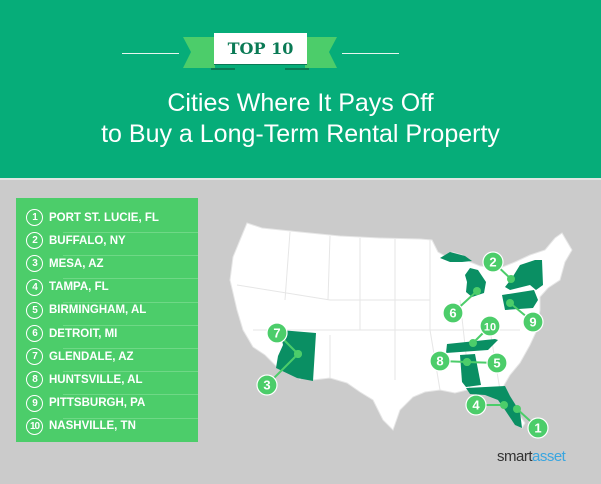 This screenshot has height=484, width=601. I want to click on marker-label: 9, so click(532, 322).